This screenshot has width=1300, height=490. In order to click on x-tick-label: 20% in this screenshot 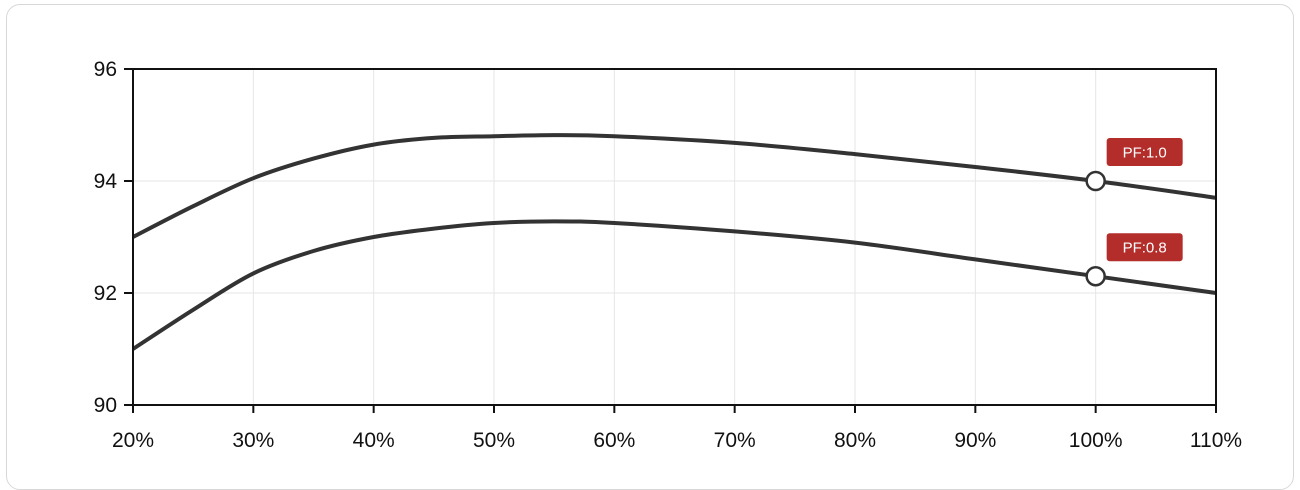, I will do `click(133, 440)`.